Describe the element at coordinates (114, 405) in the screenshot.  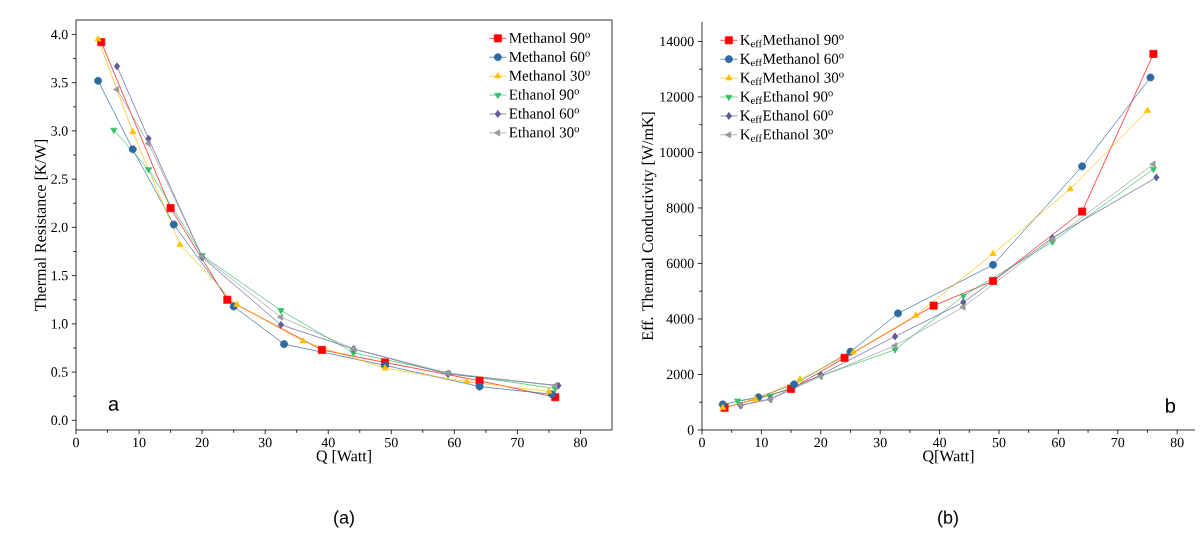
I see `annotation: a` at that location.